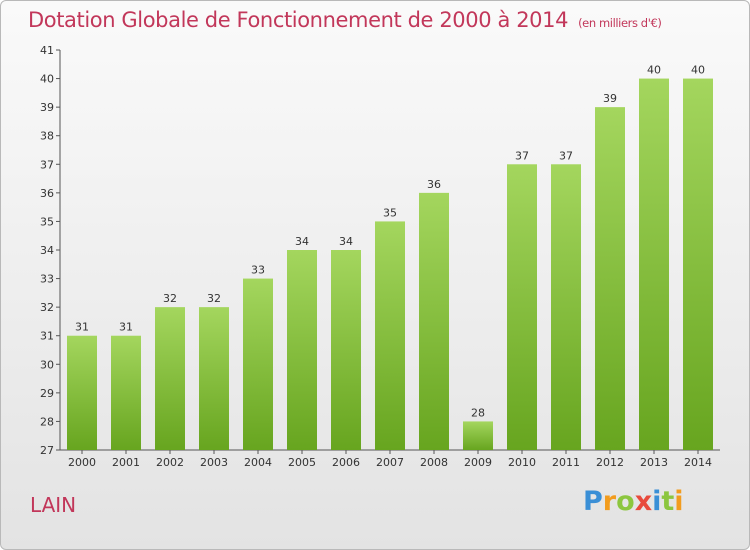 The width and height of the screenshot is (750, 550). I want to click on x-tick-label: 2006, so click(346, 462).